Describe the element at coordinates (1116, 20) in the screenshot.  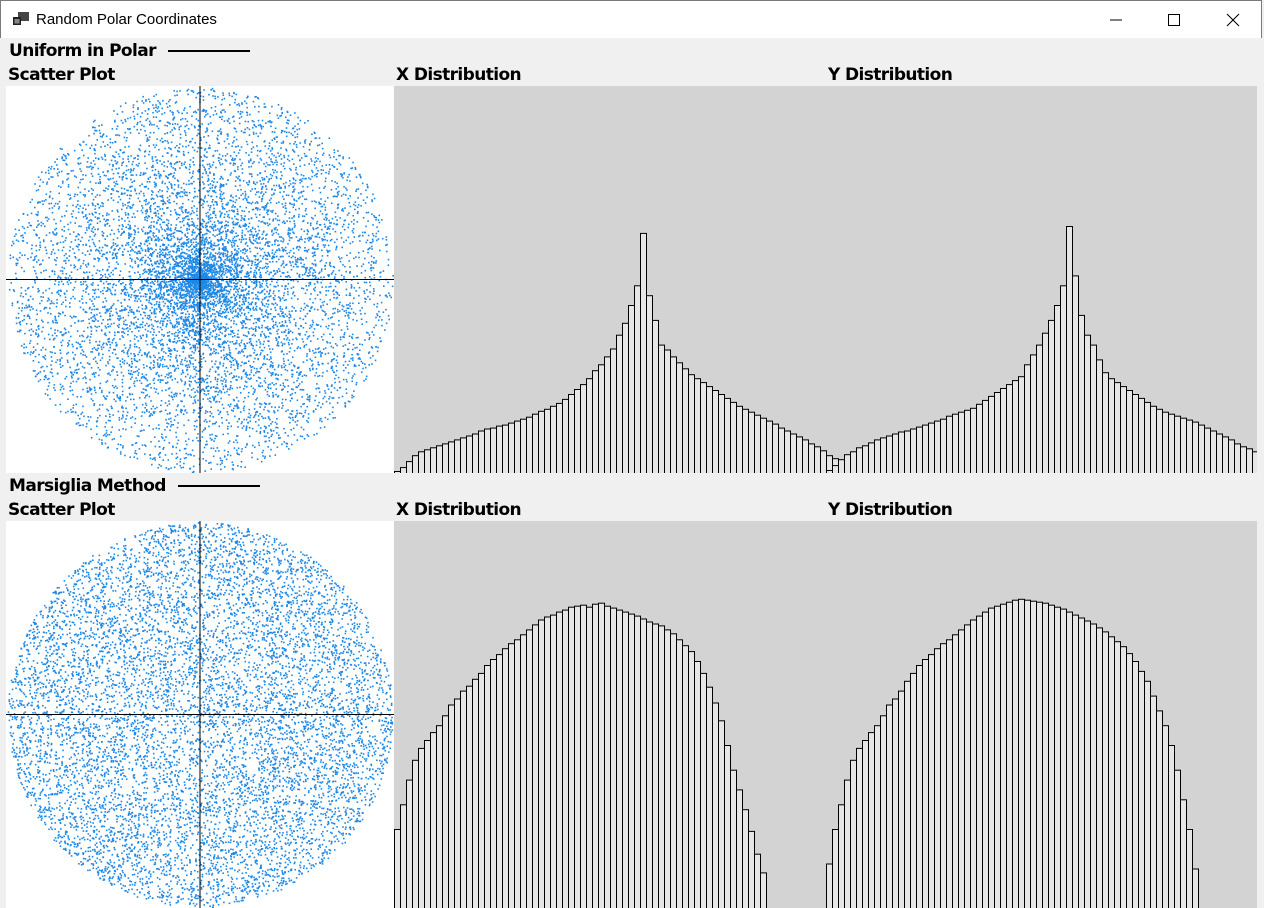
I see `minimize-button` at that location.